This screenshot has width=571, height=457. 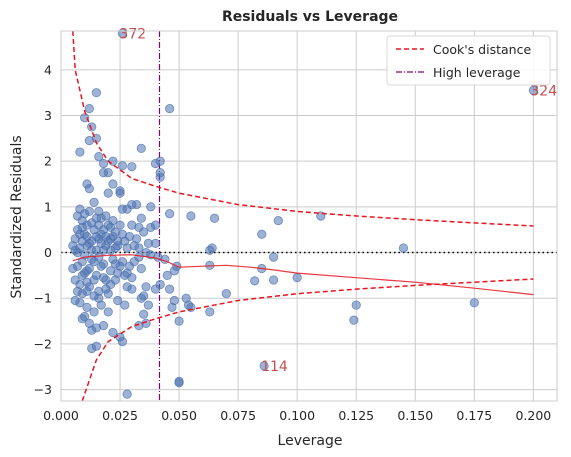 What do you see at coordinates (303, 275) in the screenshot?
I see `lowess-trend-line` at bounding box center [303, 275].